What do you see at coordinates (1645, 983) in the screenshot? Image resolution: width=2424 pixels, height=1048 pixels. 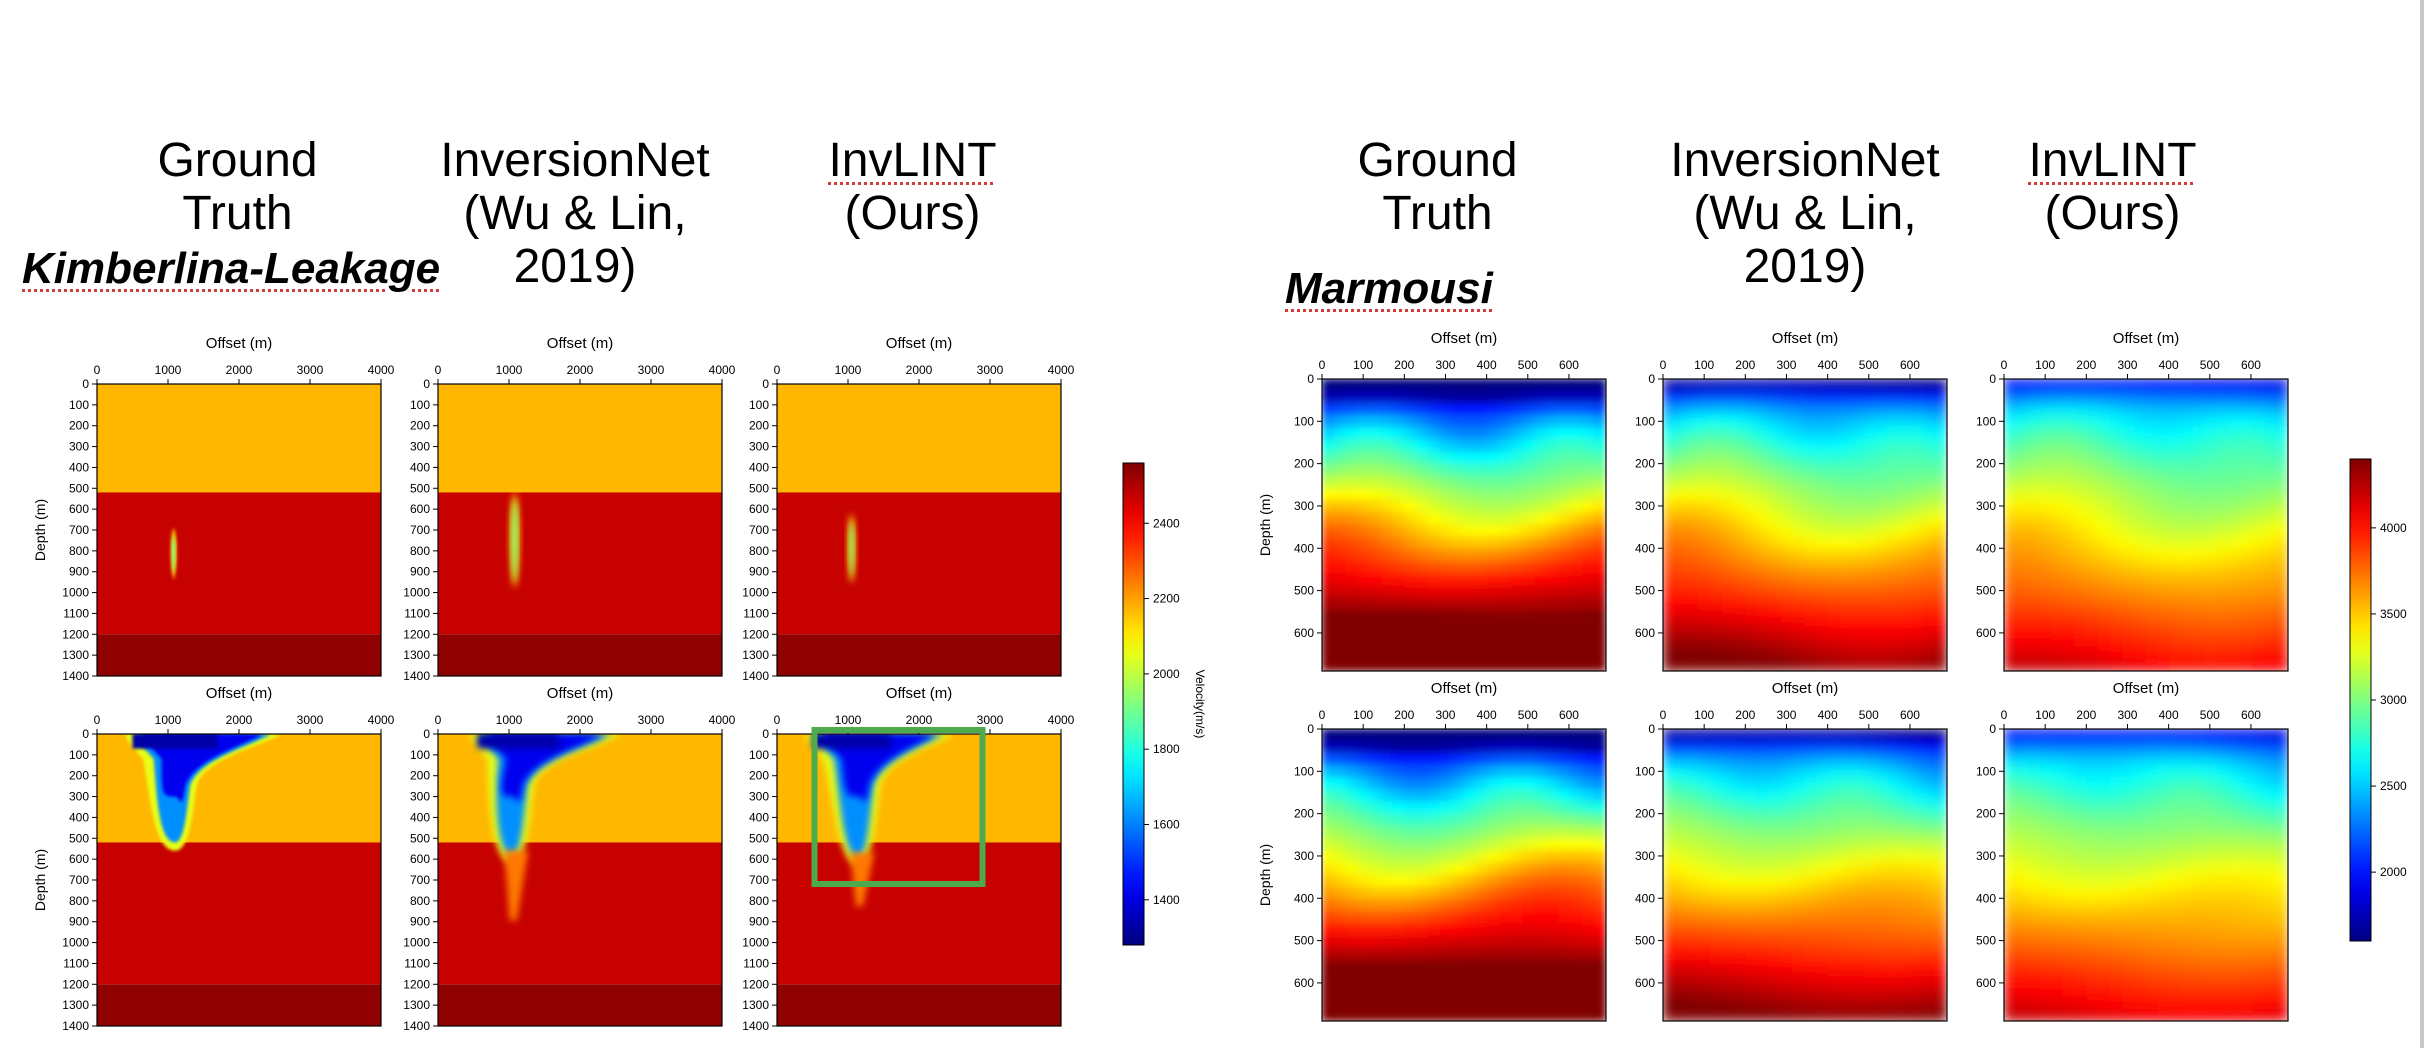 I see `mar-r2-c2-yticklabel-6: 600` at bounding box center [1645, 983].